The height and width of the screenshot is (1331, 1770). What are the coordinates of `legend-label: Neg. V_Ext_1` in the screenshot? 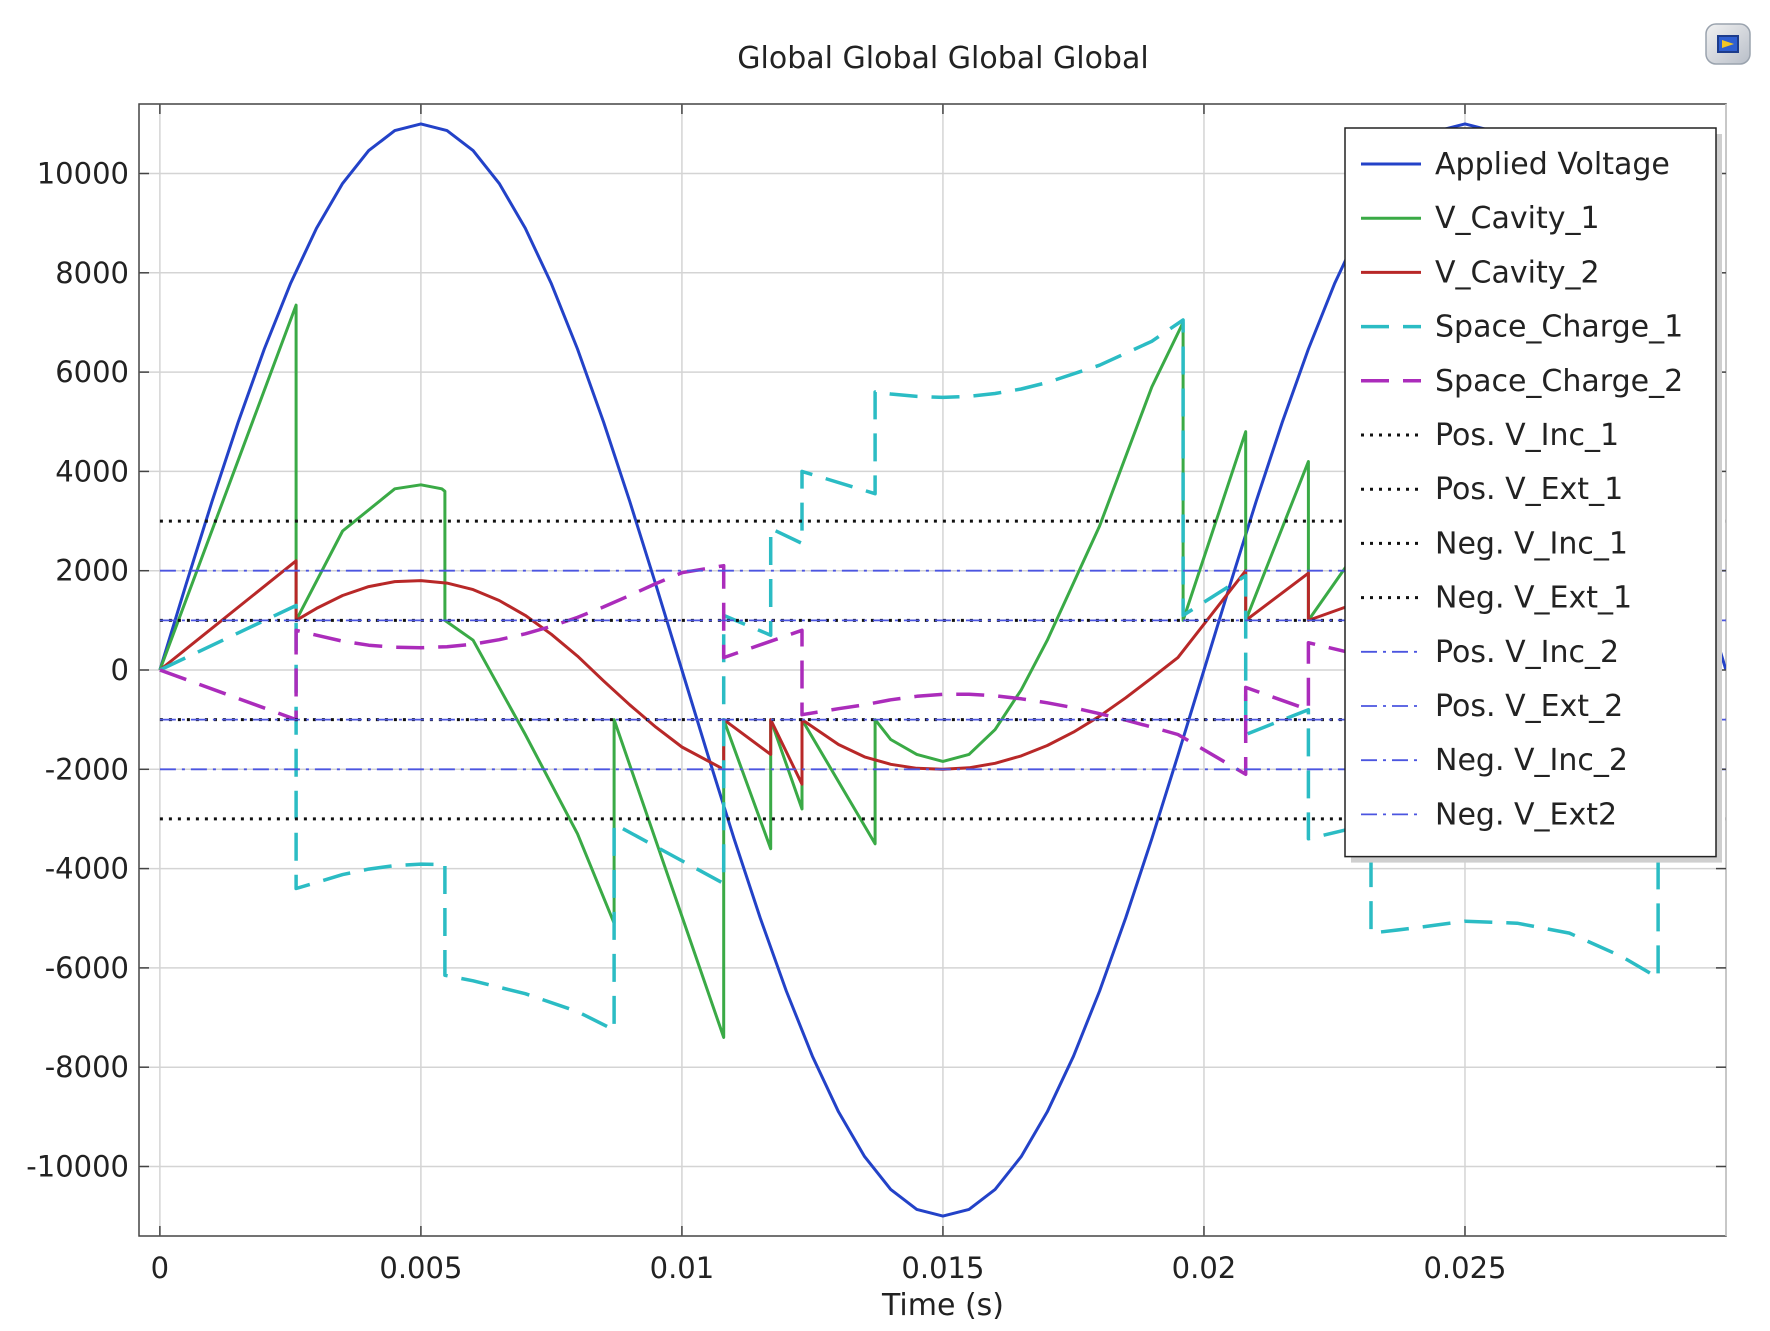 It's located at (1533, 598).